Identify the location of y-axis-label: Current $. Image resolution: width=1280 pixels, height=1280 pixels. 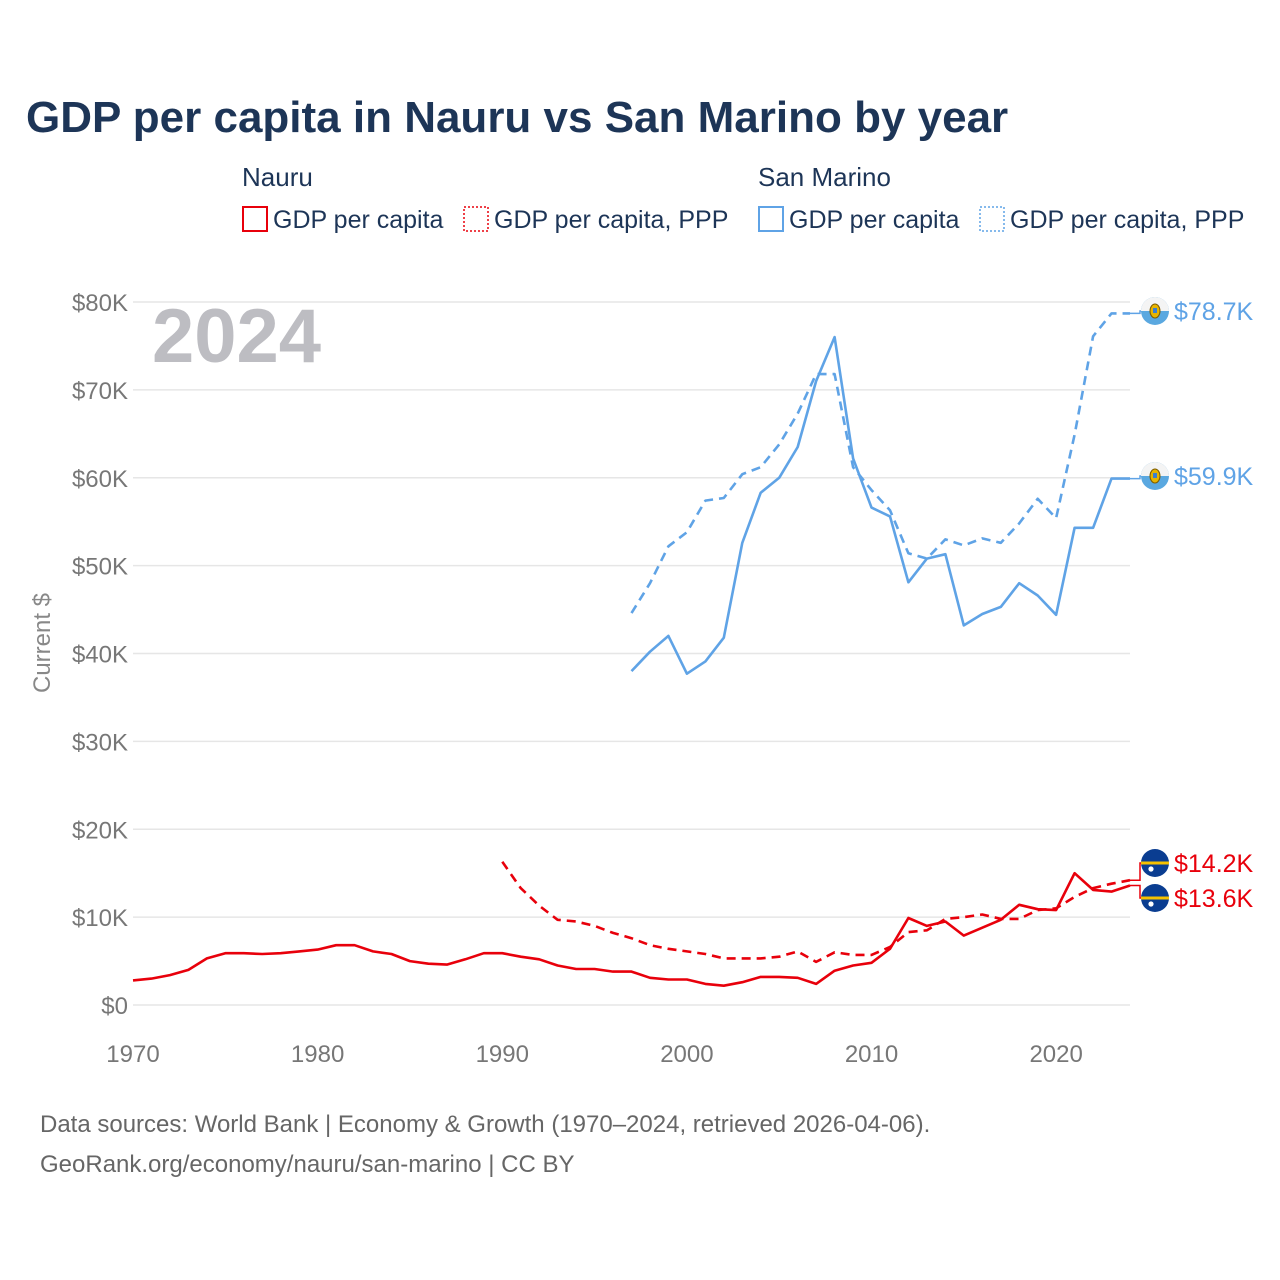
(42, 643).